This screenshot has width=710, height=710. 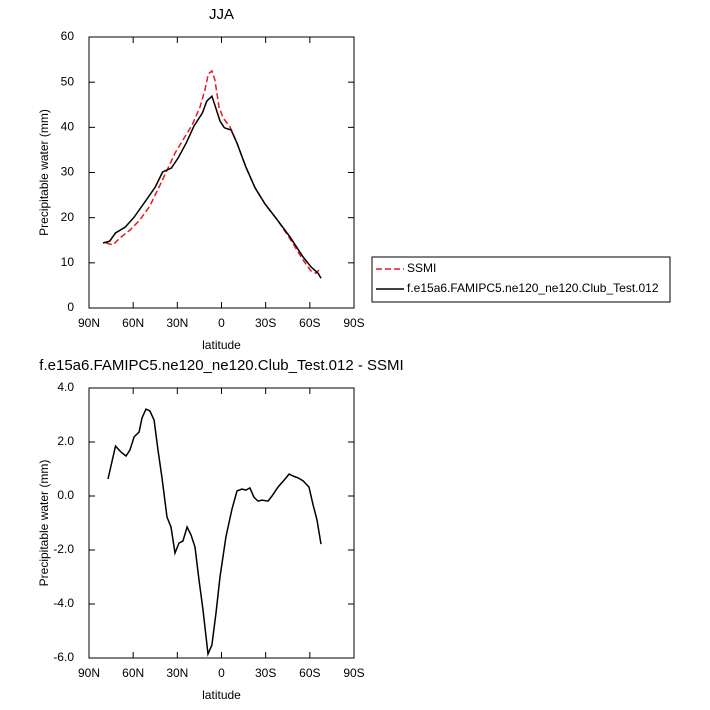 What do you see at coordinates (421, 268) in the screenshot?
I see `legend-label: SSMI` at bounding box center [421, 268].